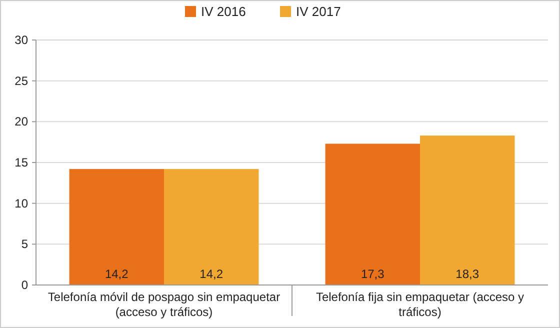 This screenshot has width=560, height=328. What do you see at coordinates (24, 244) in the screenshot?
I see `y-tick-label: 5` at bounding box center [24, 244].